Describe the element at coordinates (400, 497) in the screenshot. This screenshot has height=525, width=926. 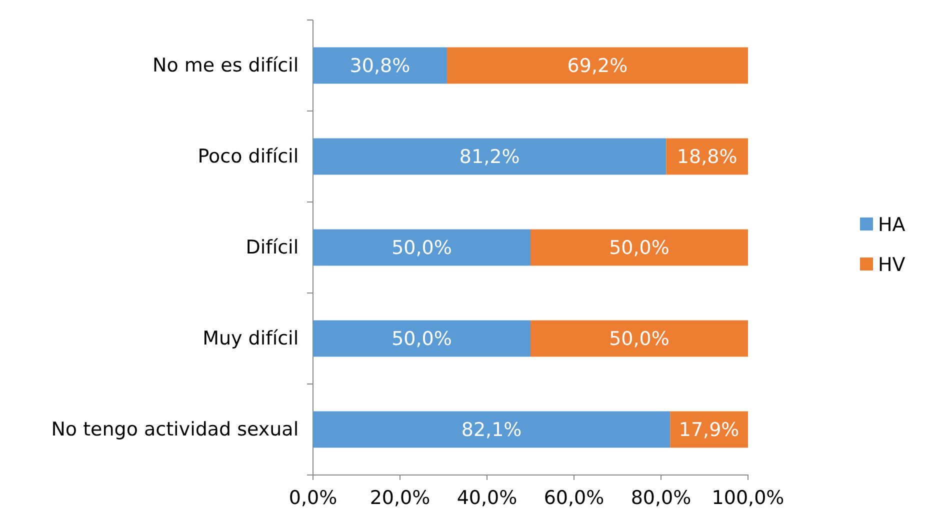
I see `x-tick-label: 20,0%` at that location.